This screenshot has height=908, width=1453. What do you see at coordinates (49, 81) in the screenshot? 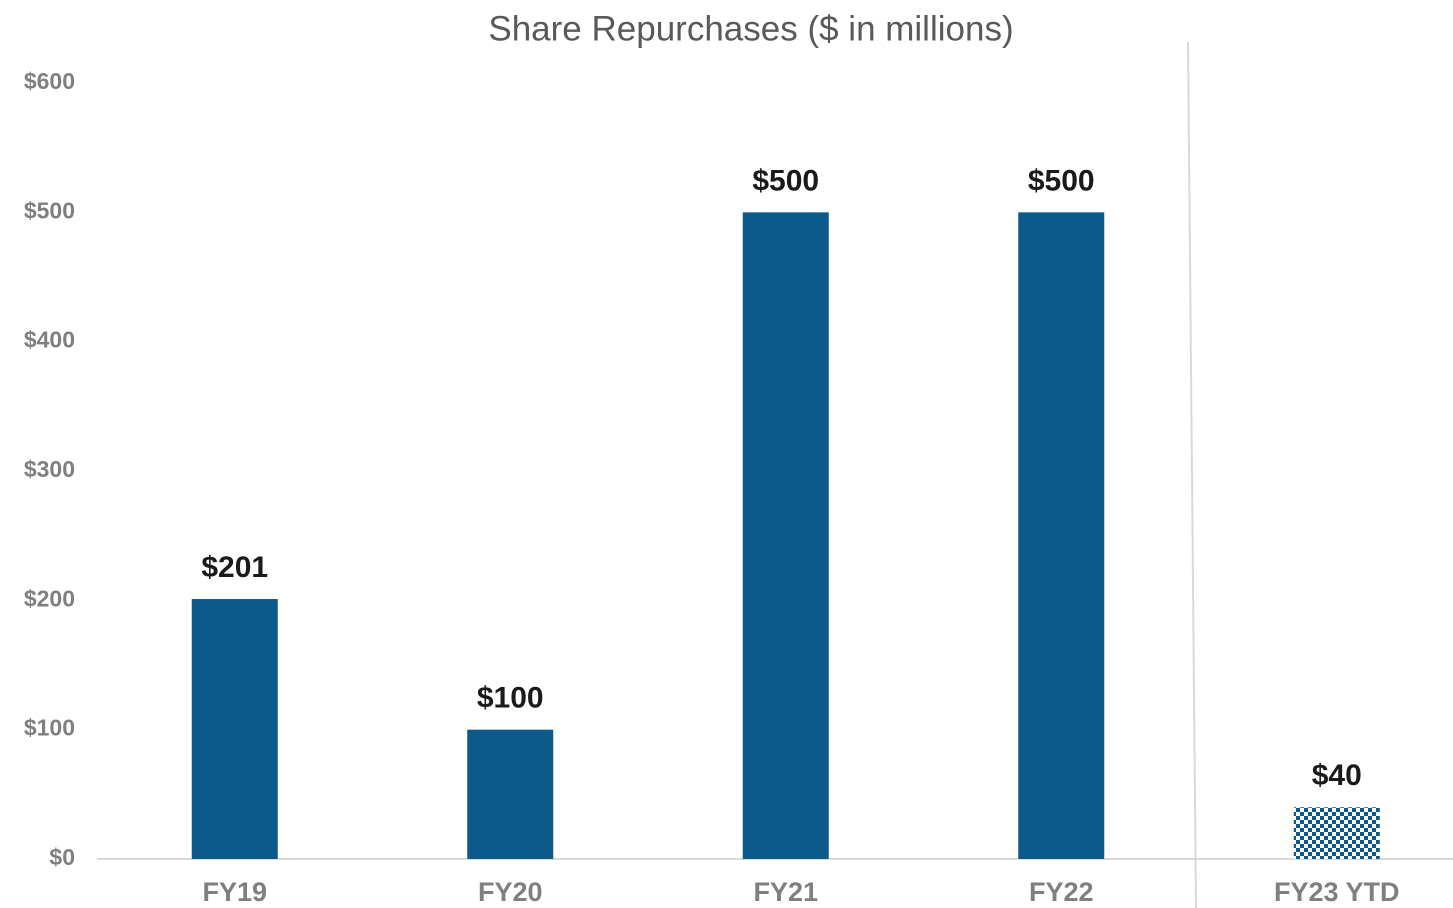
I see `y-tick-label: $600` at bounding box center [49, 81].